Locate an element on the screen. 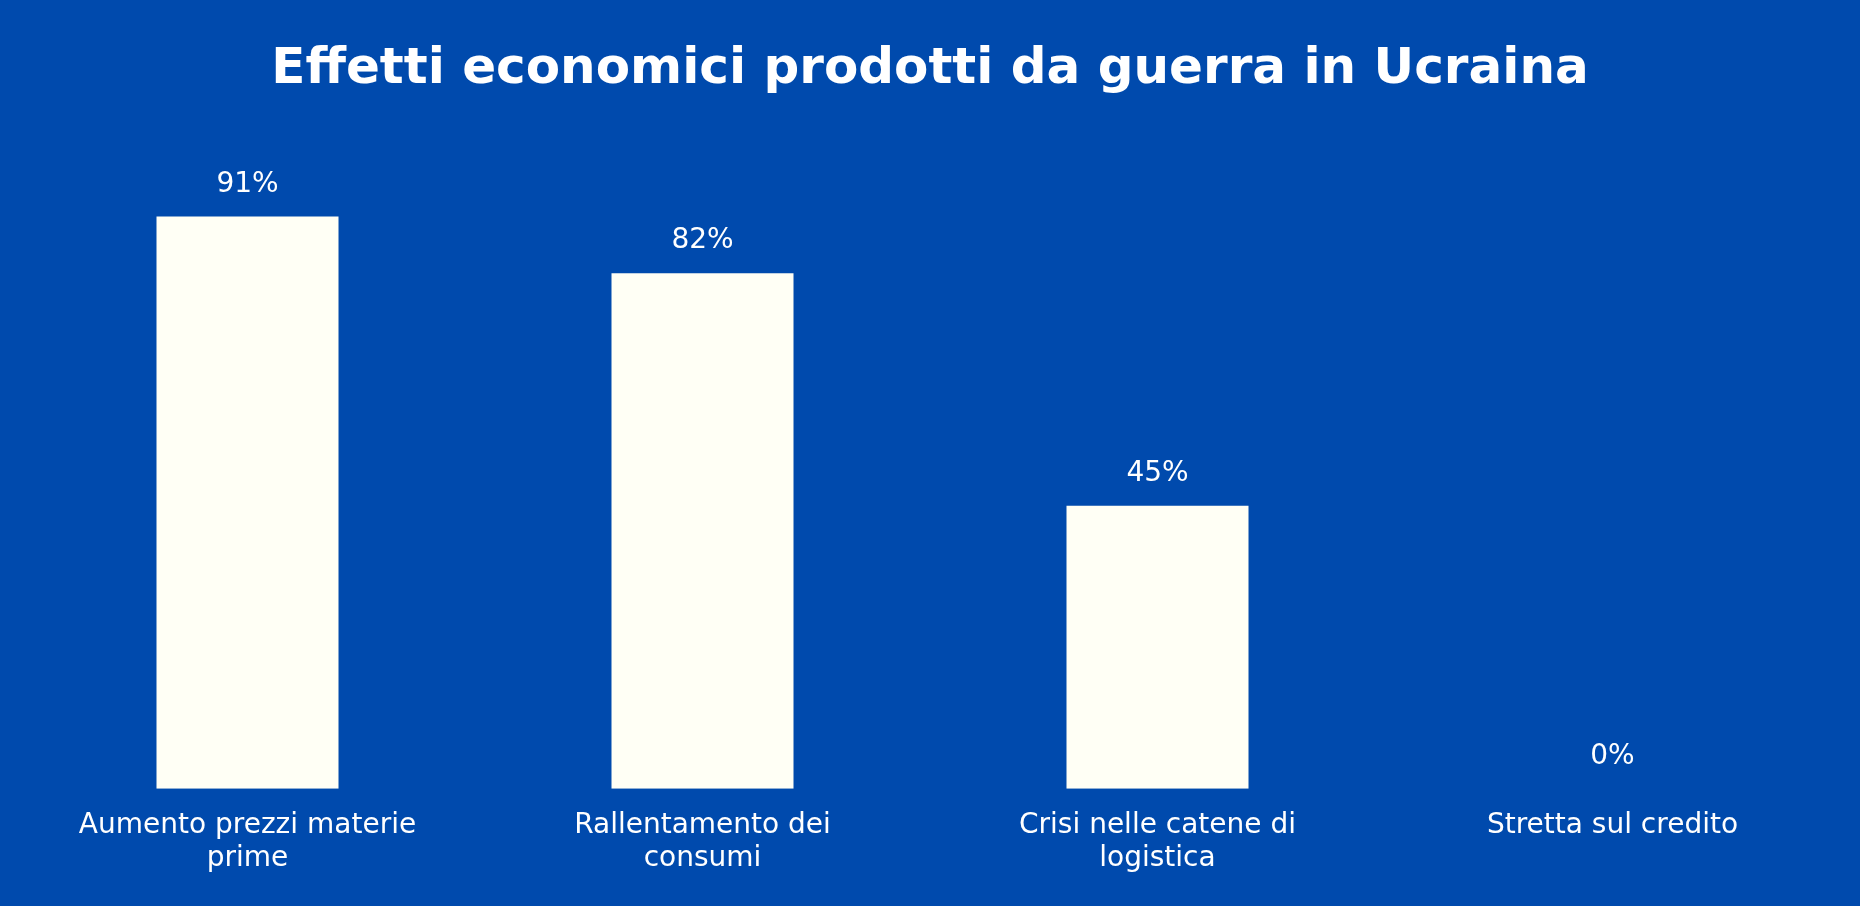 This screenshot has width=1860, height=906. data-label: 45% is located at coordinates (1157, 472).